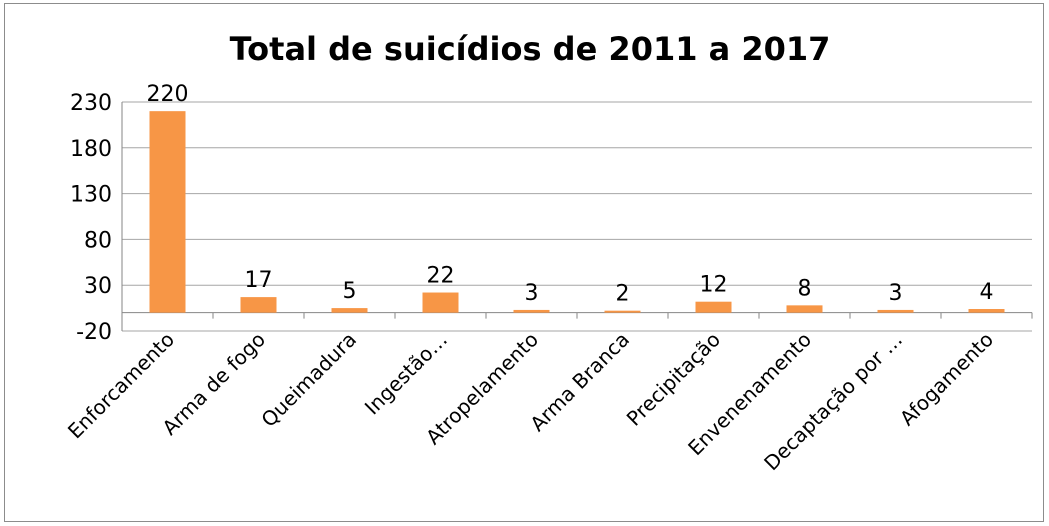  I want to click on data-label: 12, so click(714, 285).